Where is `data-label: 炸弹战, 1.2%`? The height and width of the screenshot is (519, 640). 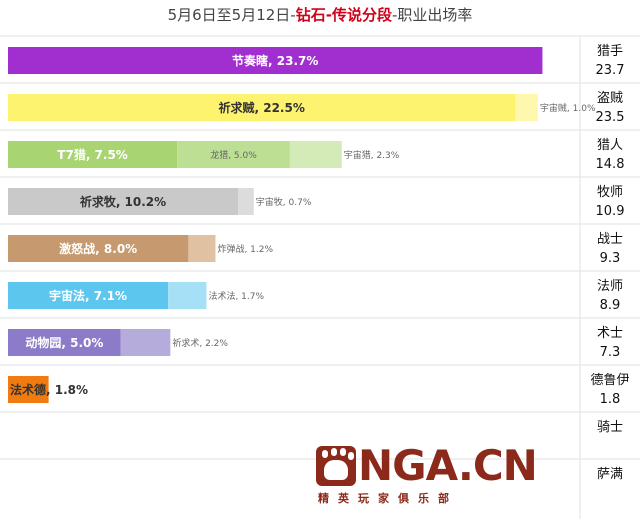
data-label: 炸弹战, 1.2% is located at coordinates (245, 249).